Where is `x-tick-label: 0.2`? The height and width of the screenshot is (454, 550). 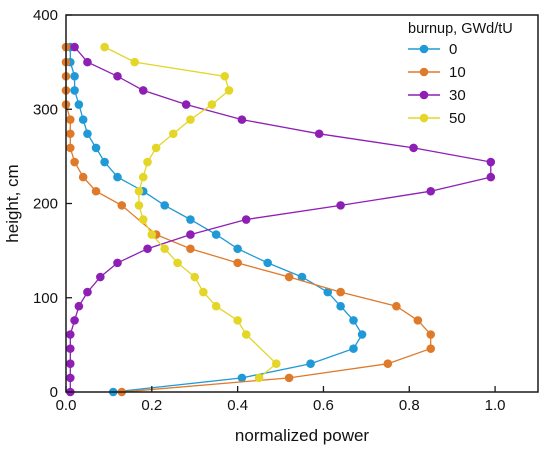
x-tick-label: 0.2 is located at coordinates (151, 405).